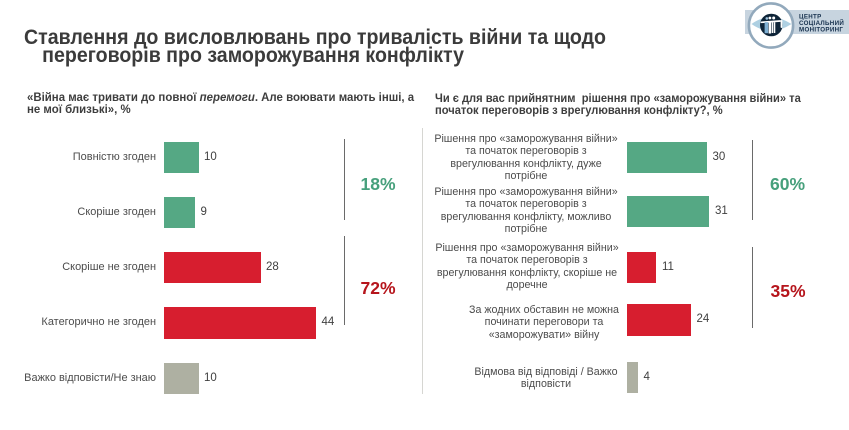 The image size is (849, 430). Describe the element at coordinates (821, 30) in the screenshot. I see `svg-text: МОНІТОРИНГ` at that location.